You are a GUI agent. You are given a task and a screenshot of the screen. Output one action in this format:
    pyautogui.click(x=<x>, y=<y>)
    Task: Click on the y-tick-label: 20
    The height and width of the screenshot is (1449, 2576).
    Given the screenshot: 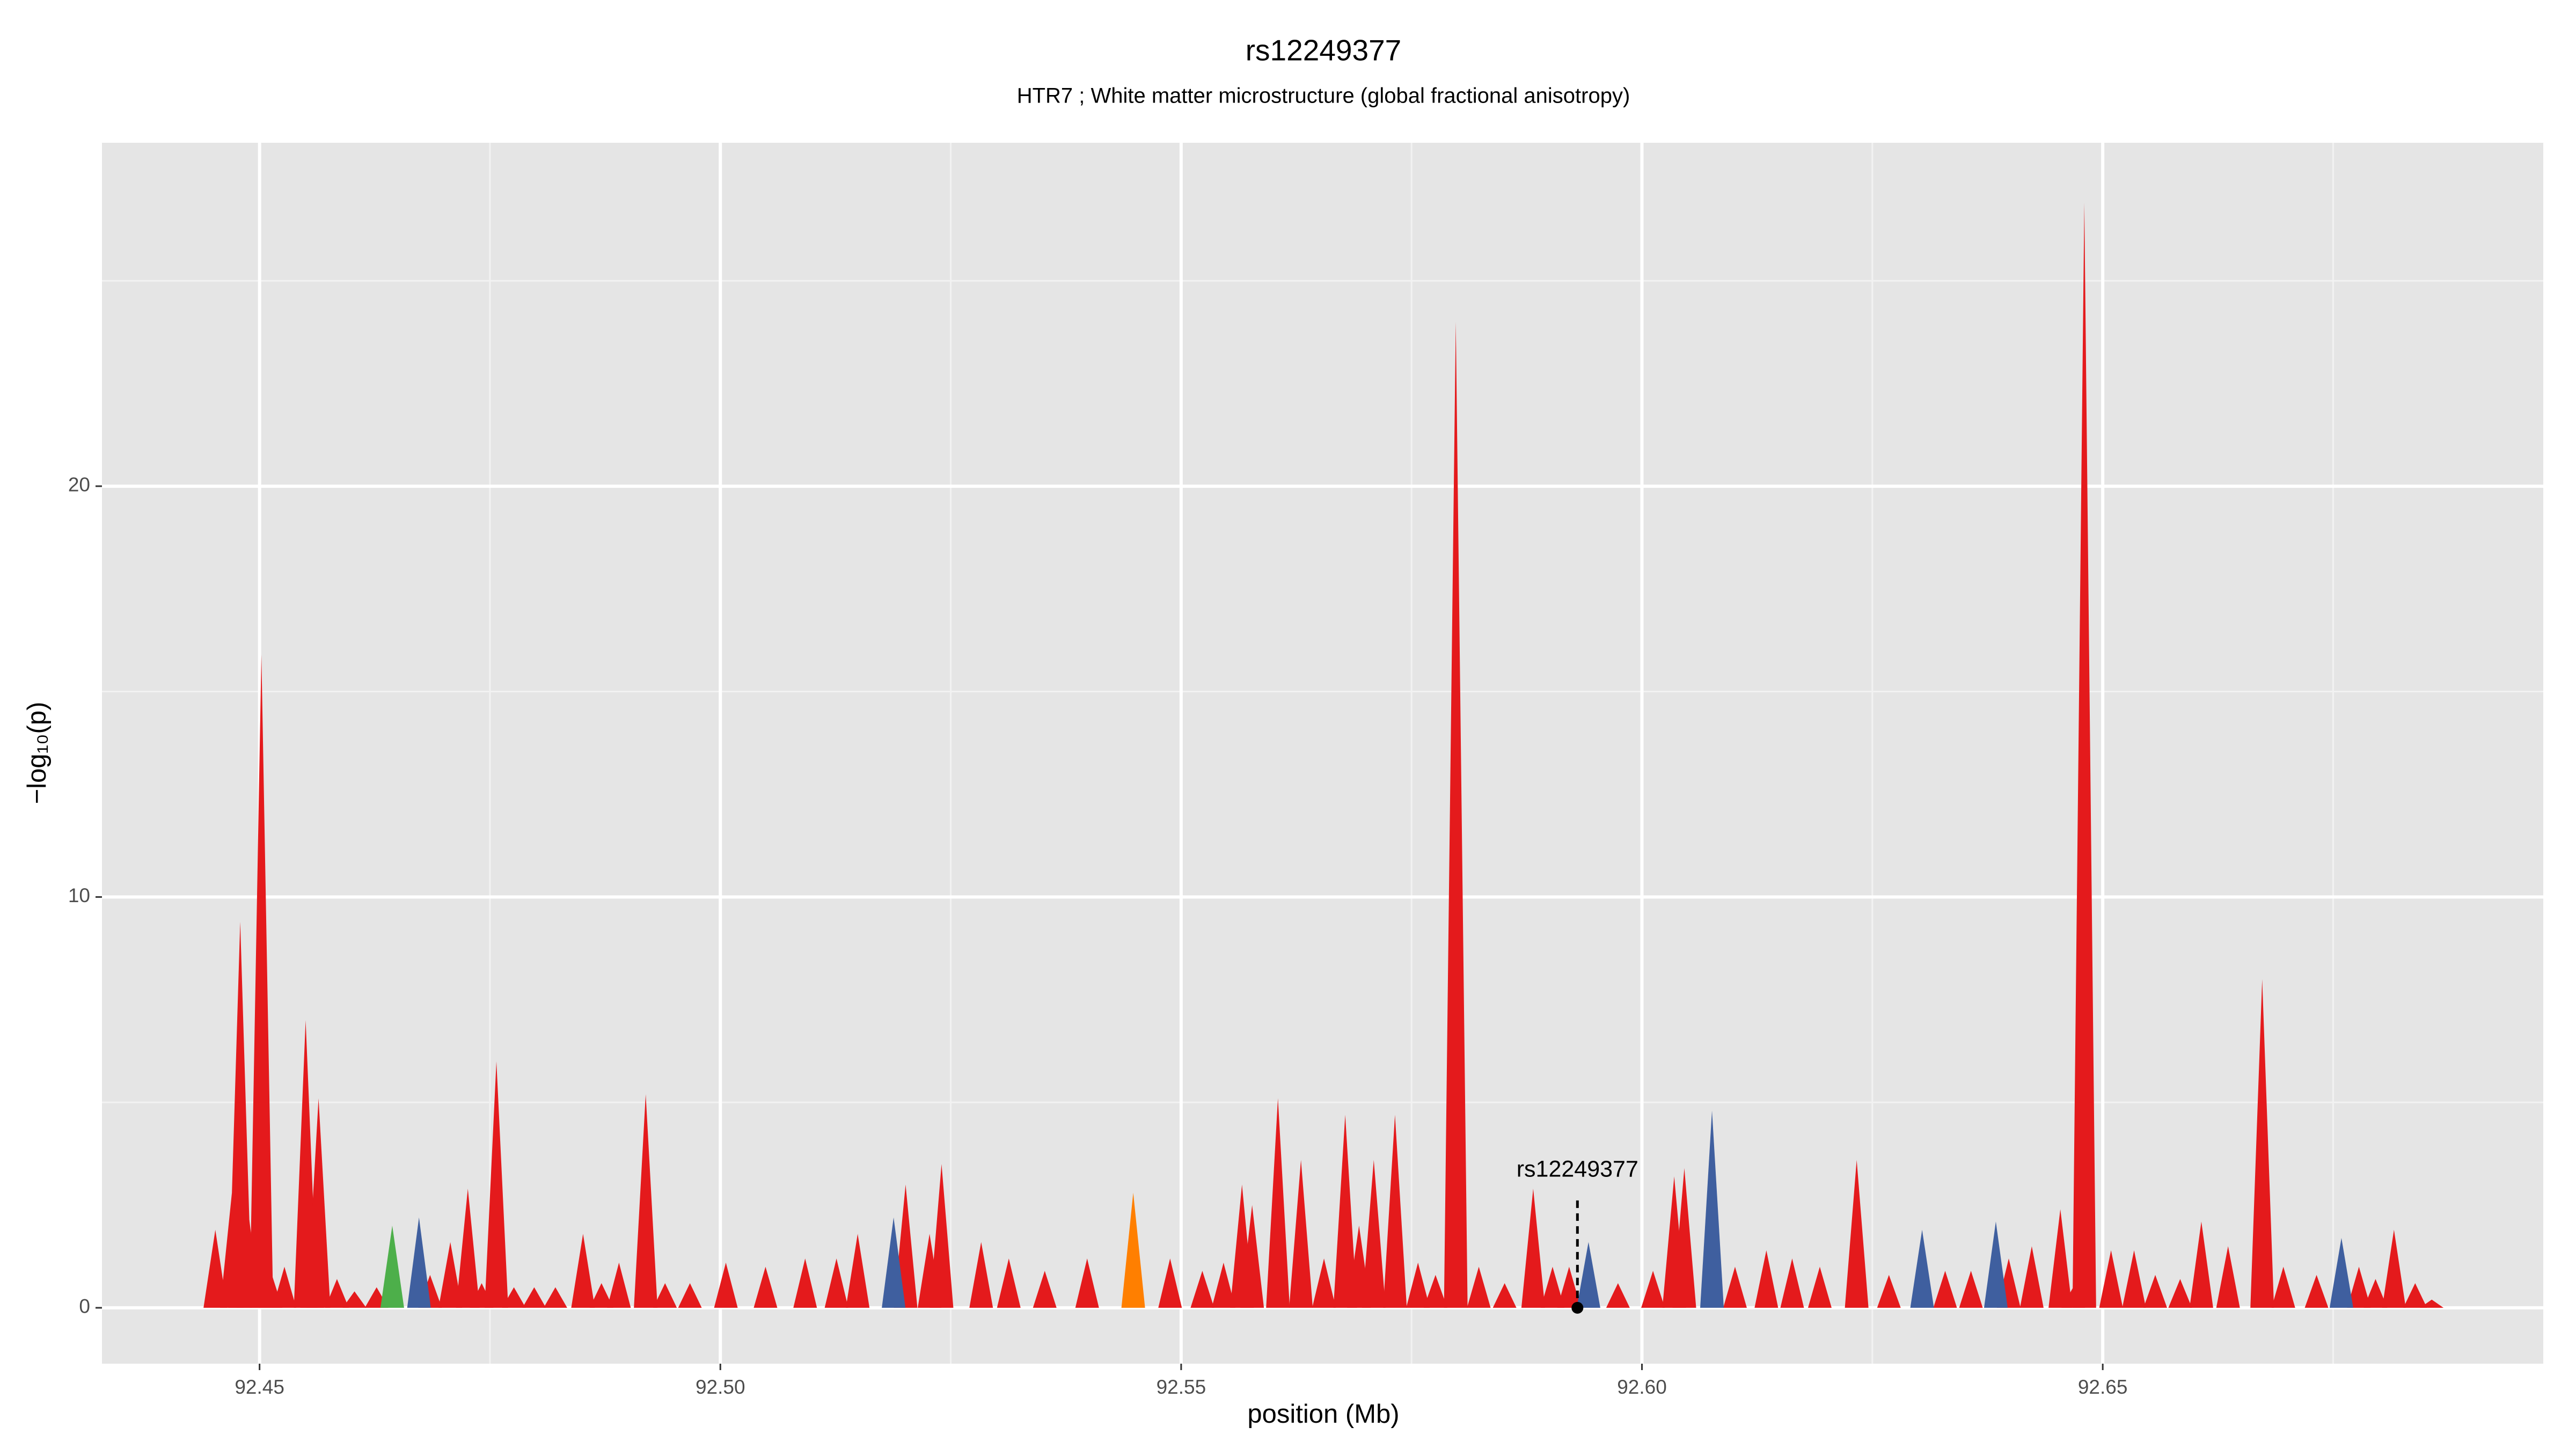 What is the action you would take?
    pyautogui.click(x=79, y=485)
    